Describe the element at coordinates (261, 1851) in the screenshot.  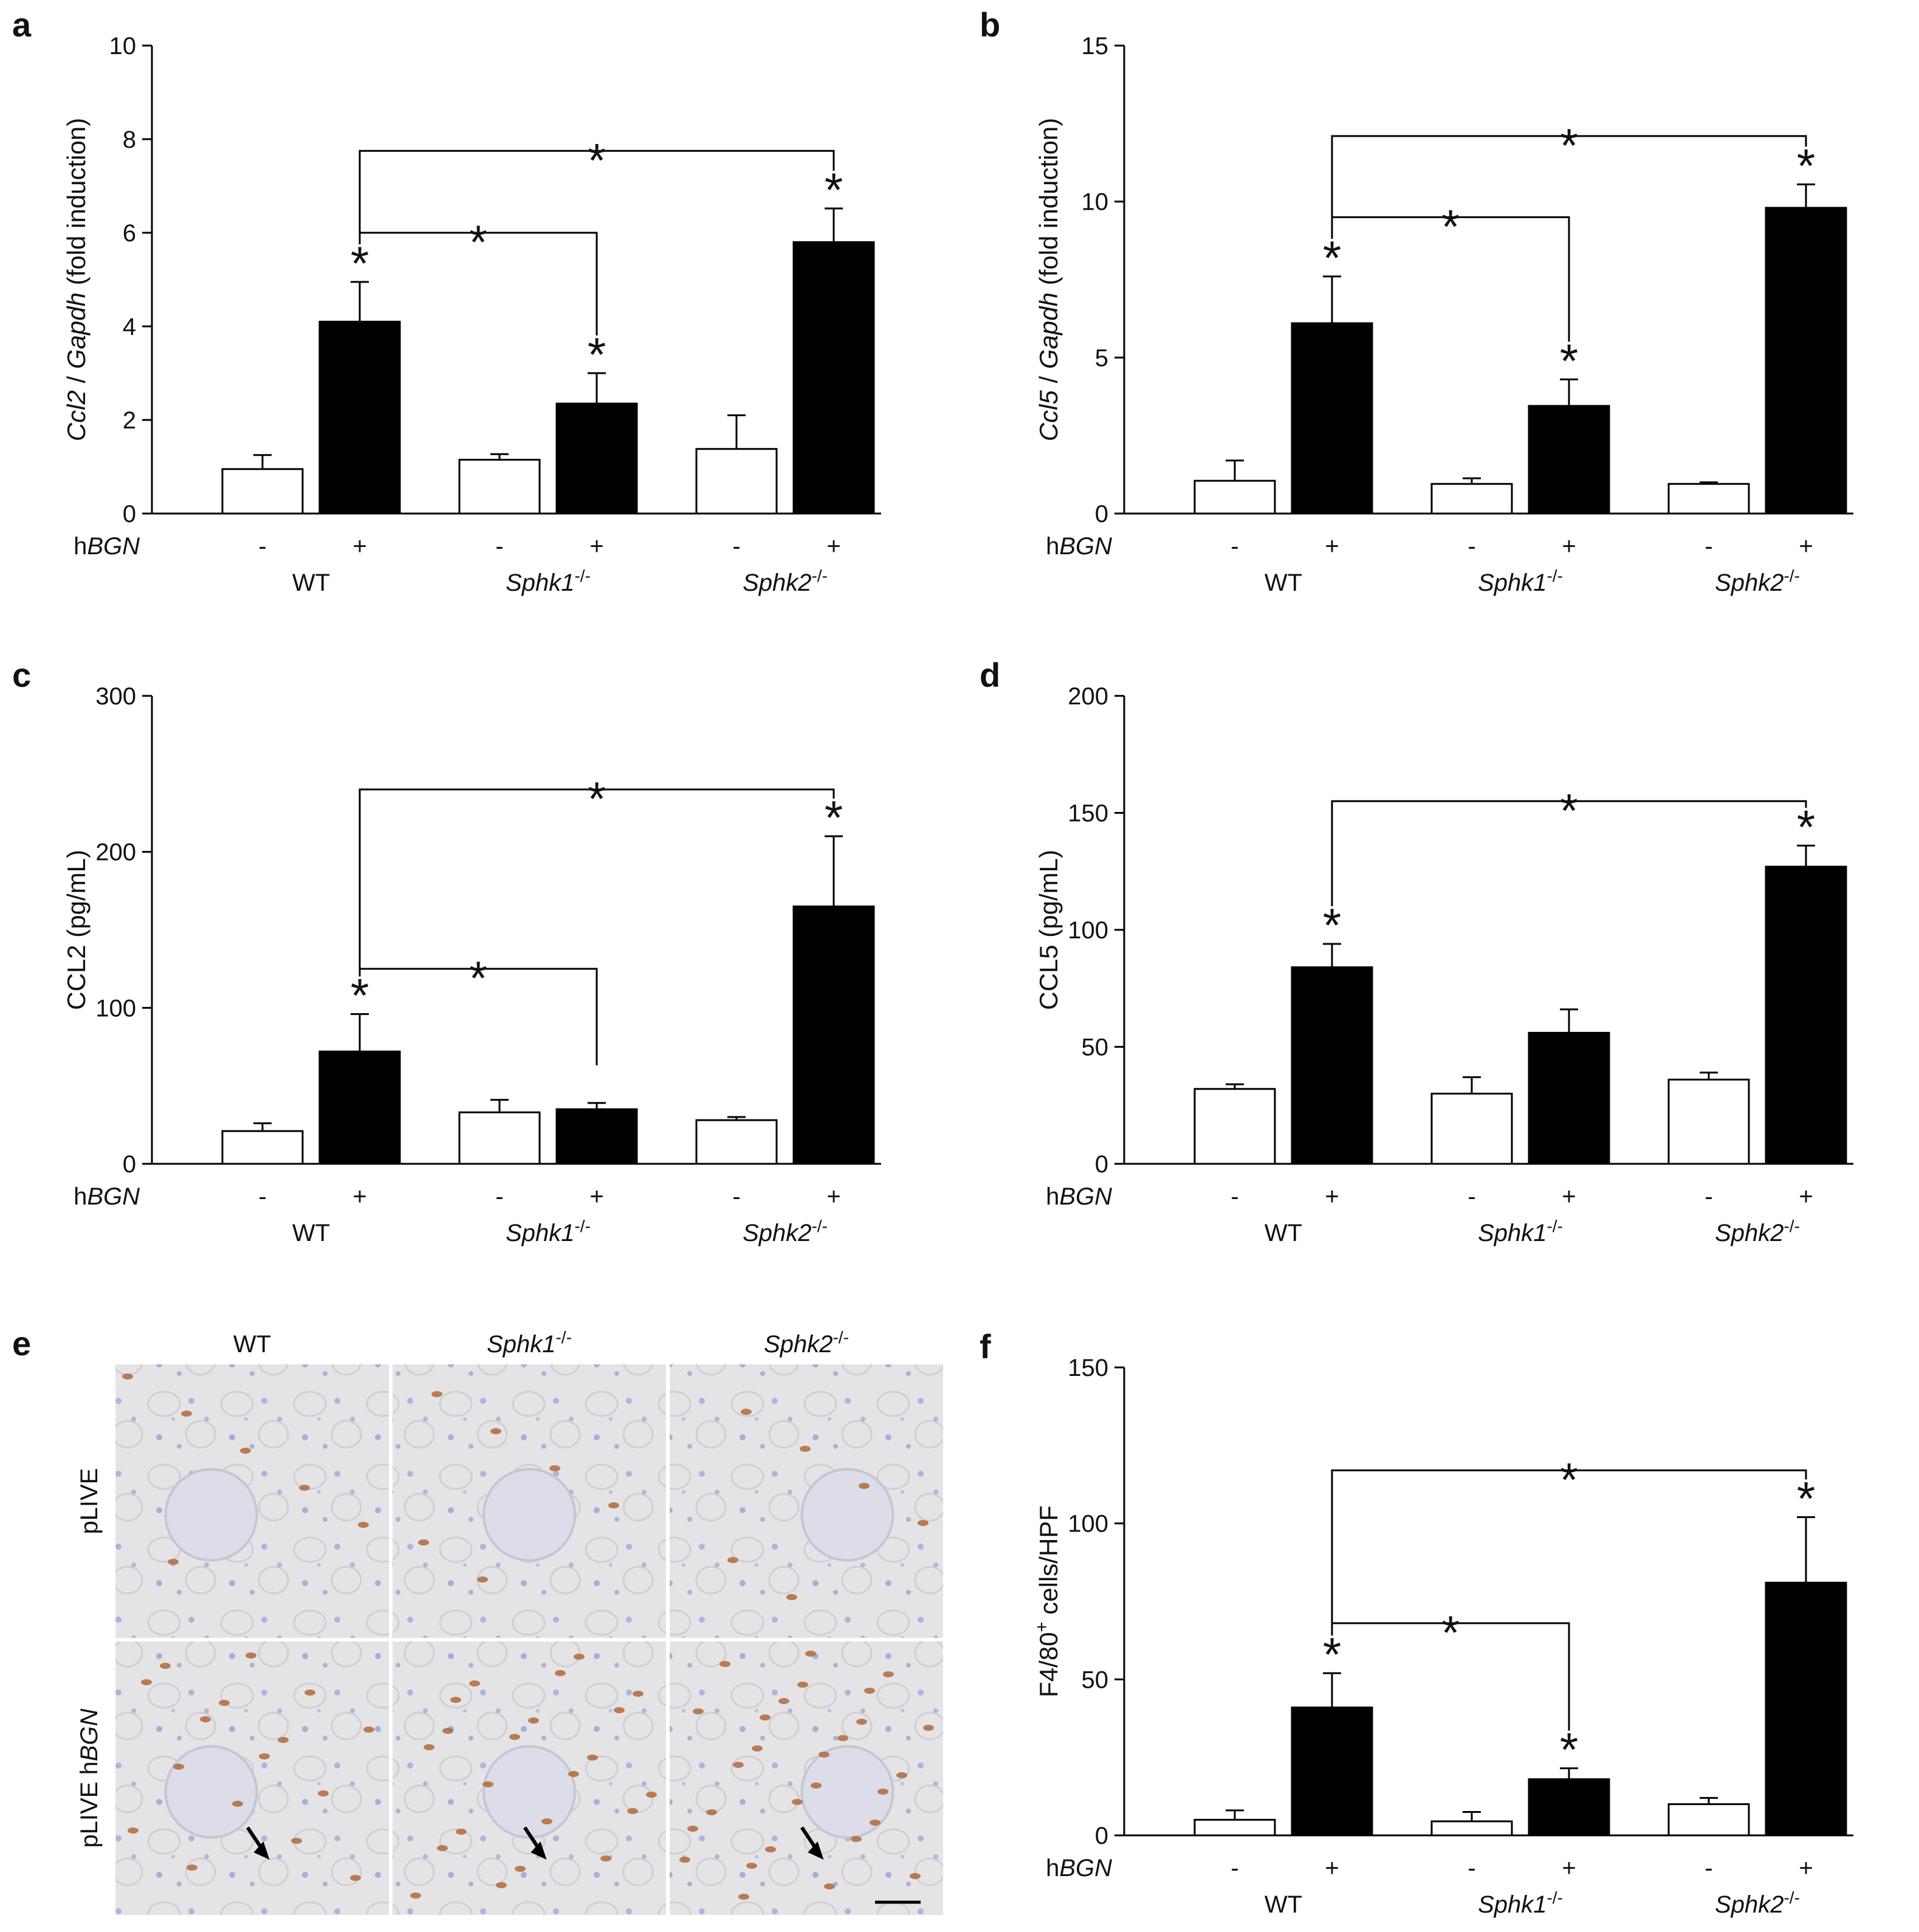
I see `arrow-head-icon` at that location.